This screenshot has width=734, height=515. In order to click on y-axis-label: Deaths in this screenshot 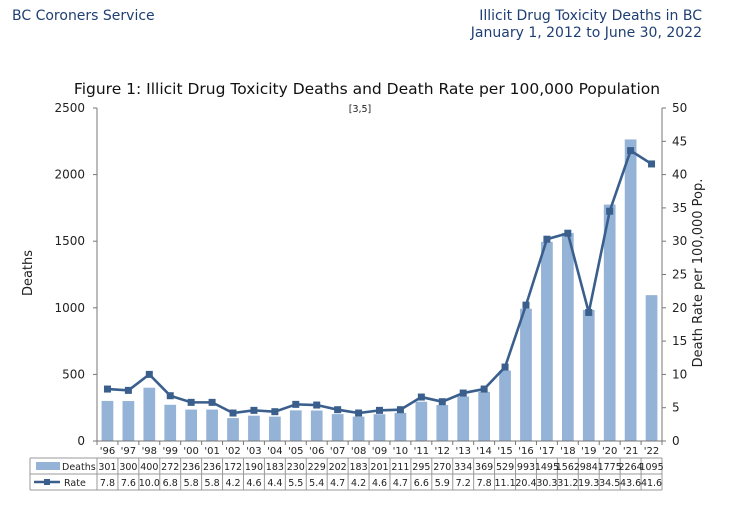, I will do `click(28, 273)`.